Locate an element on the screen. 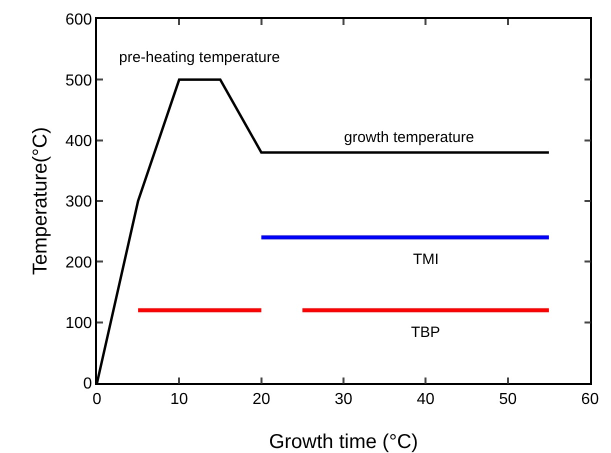  x-tick-label: 10 is located at coordinates (179, 399).